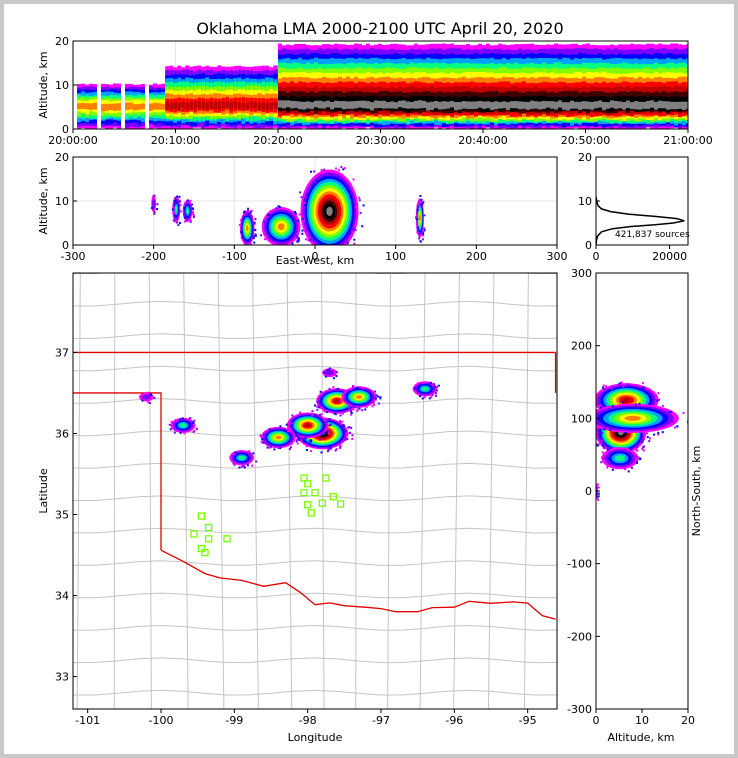  What do you see at coordinates (153, 256) in the screenshot?
I see `east-west-xtick-label-1: -200` at bounding box center [153, 256].